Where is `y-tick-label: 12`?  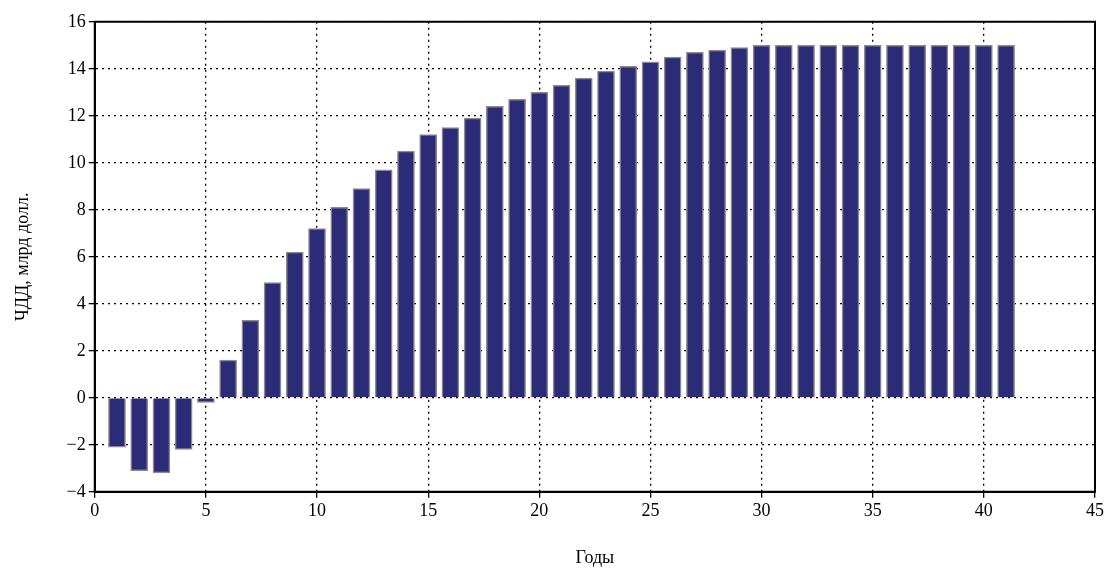 y-tick-label: 12 is located at coordinates (76, 114).